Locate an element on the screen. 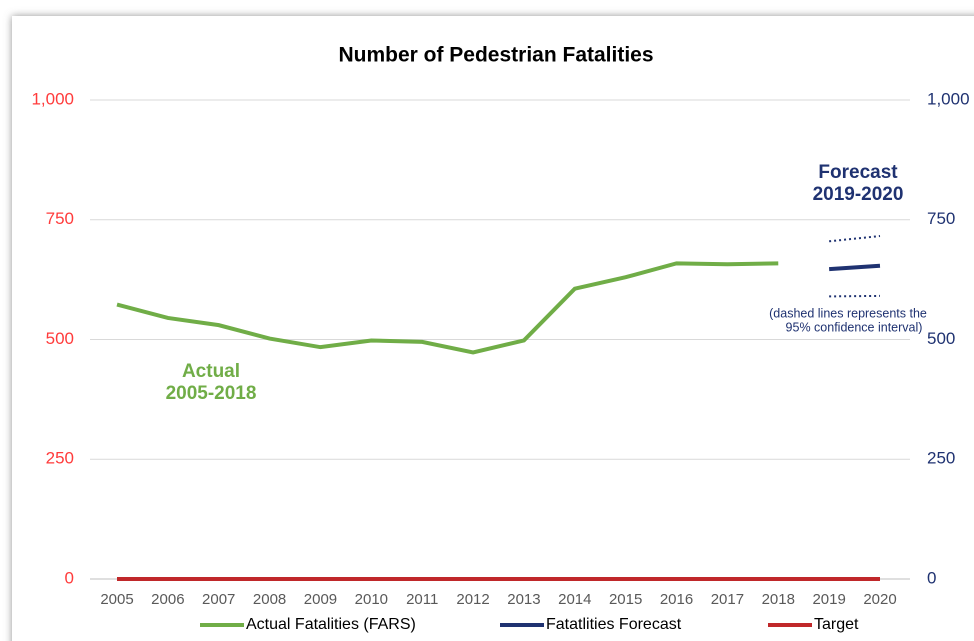 The height and width of the screenshot is (641, 974). chart-title: Number of Pedestrian Fatalities is located at coordinates (495, 55).